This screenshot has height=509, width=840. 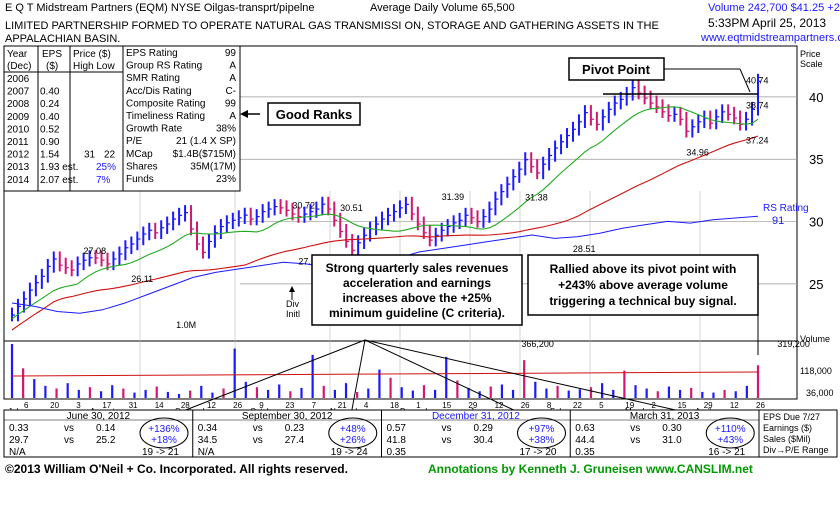 I want to click on price-annotation: 26.11, so click(x=142, y=279).